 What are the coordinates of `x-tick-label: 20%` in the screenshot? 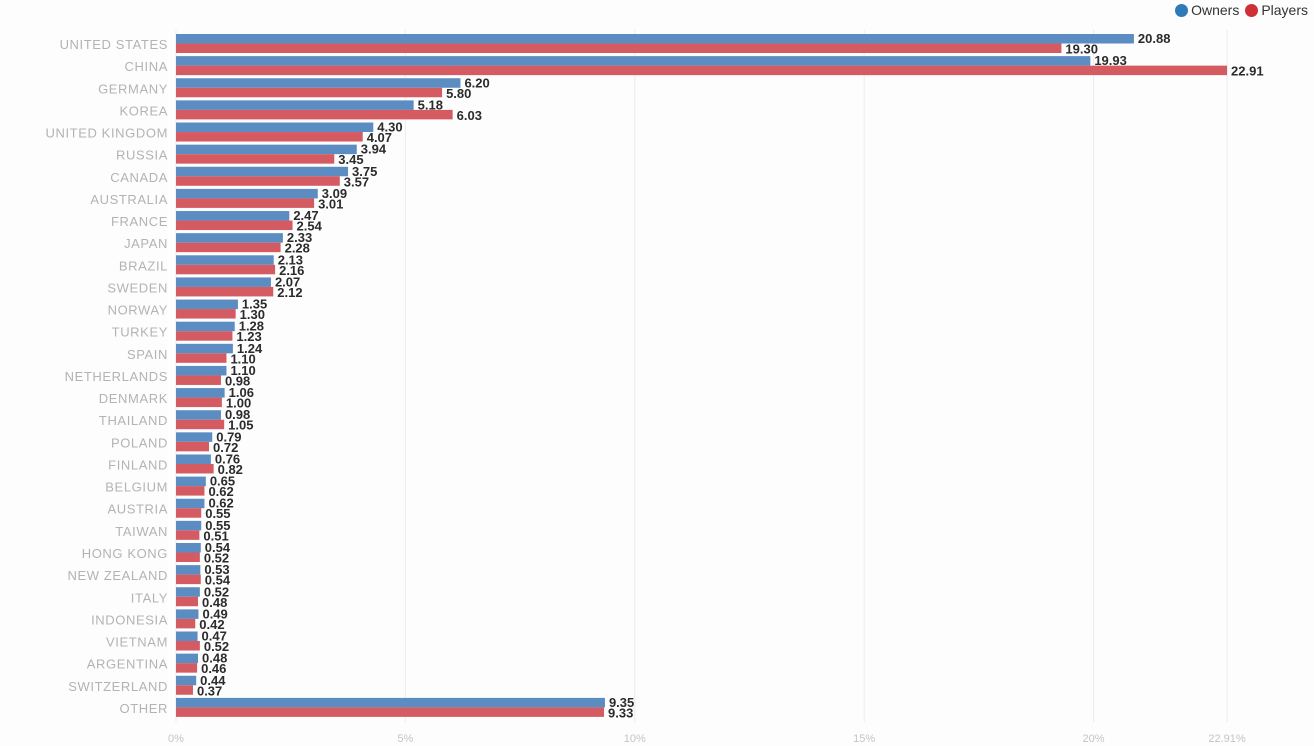 It's located at (1094, 739).